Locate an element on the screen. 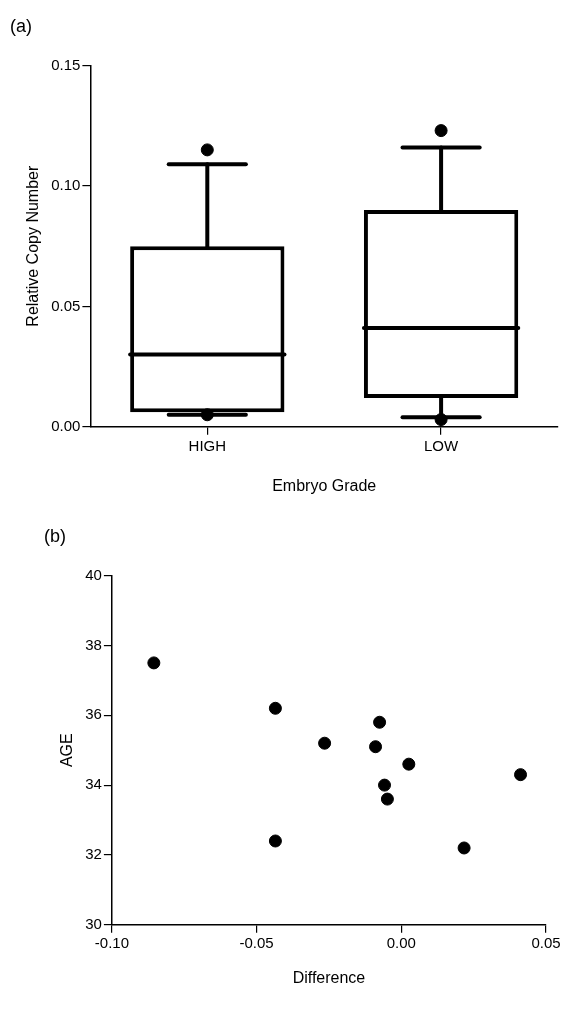  y-tick-label: 36 is located at coordinates (93, 714).